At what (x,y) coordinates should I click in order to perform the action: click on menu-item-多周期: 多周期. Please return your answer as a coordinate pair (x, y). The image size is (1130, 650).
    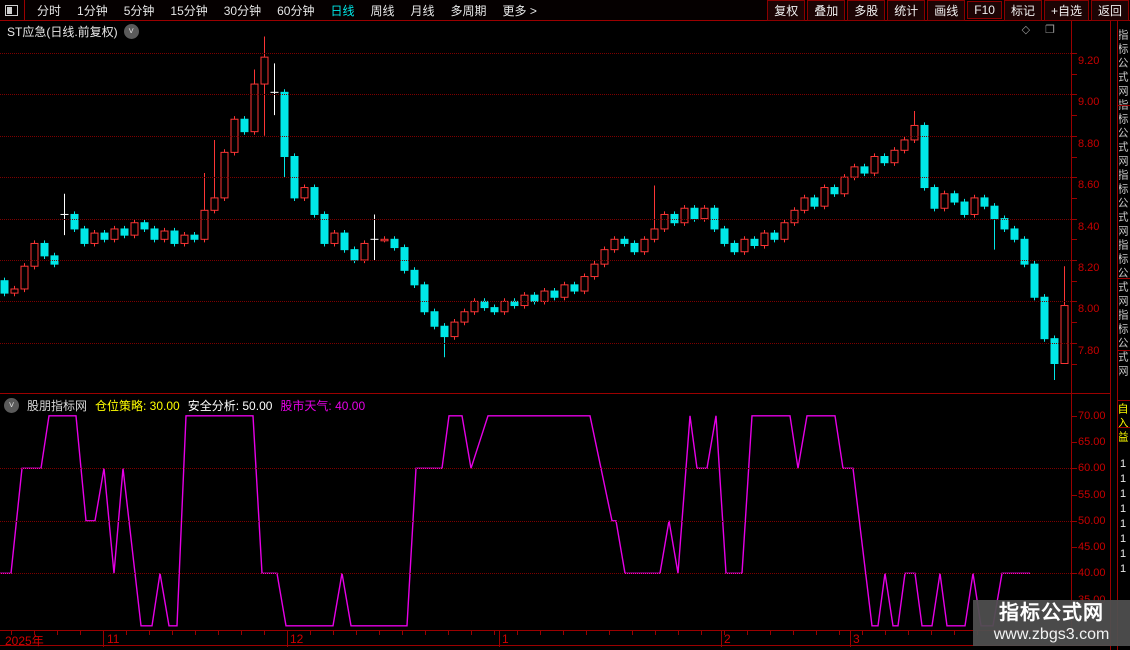
    Looking at the image, I should click on (468, 10).